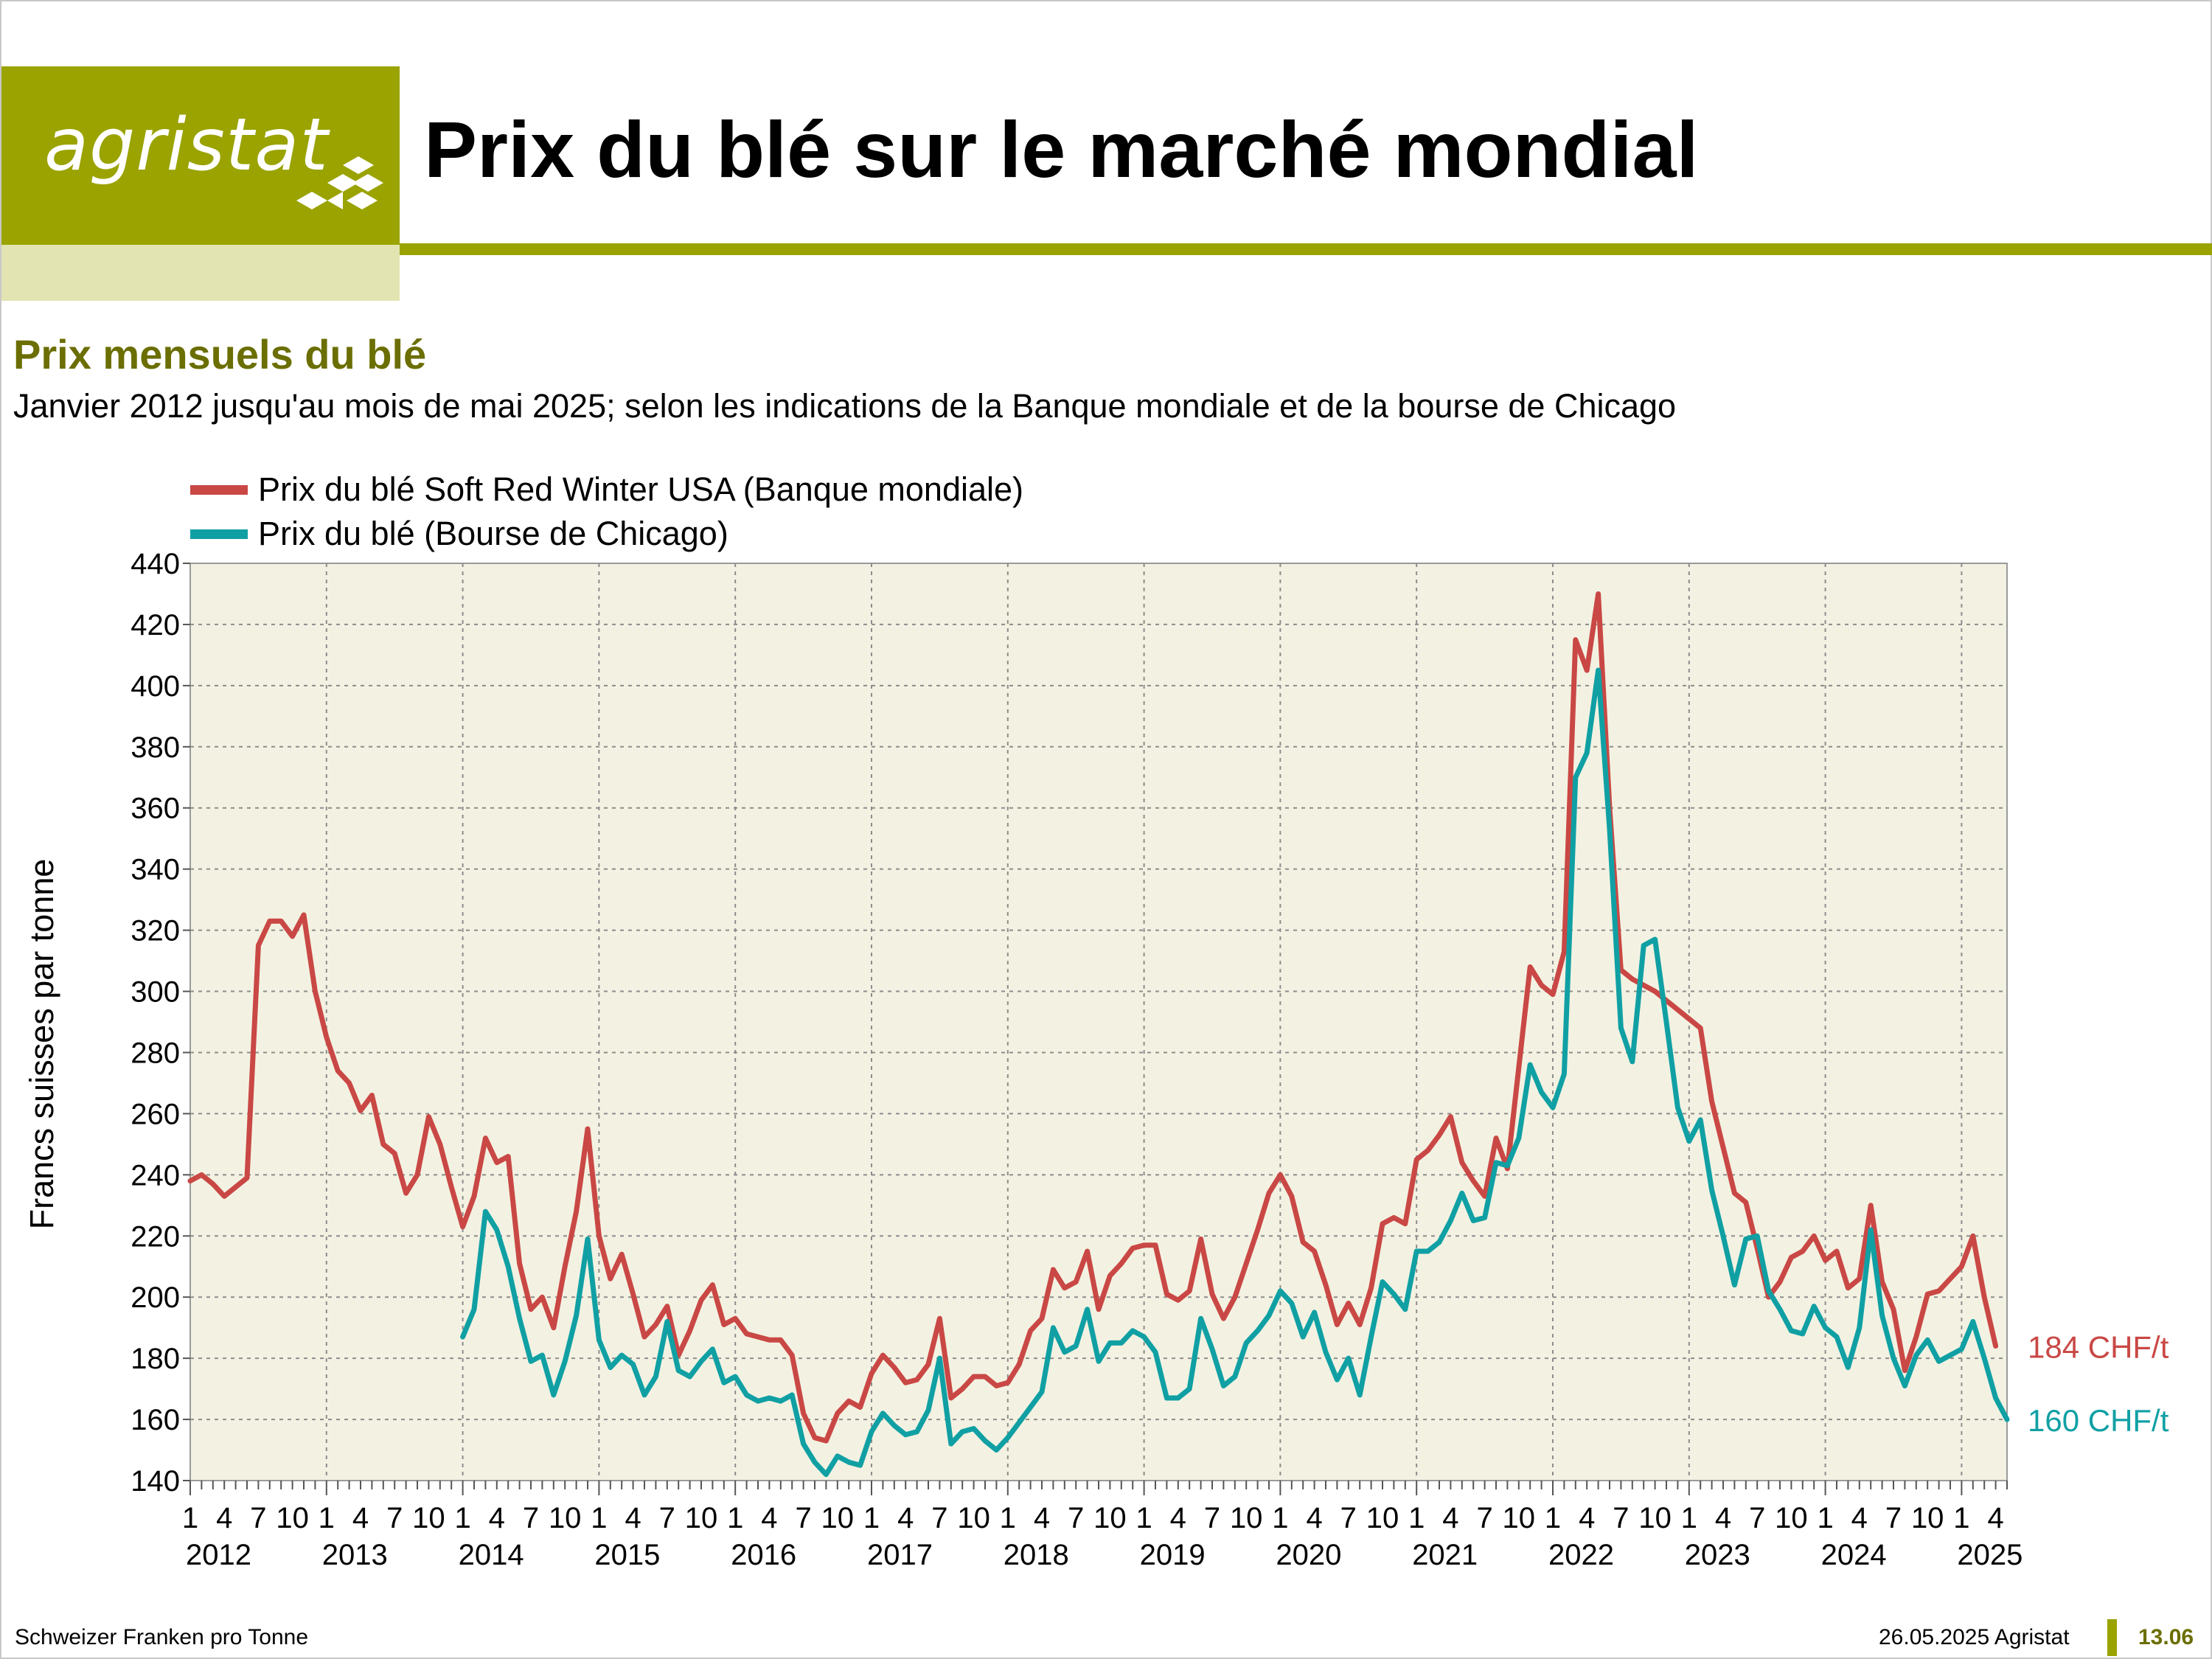  What do you see at coordinates (155, 809) in the screenshot?
I see `y-tick-label: 360` at bounding box center [155, 809].